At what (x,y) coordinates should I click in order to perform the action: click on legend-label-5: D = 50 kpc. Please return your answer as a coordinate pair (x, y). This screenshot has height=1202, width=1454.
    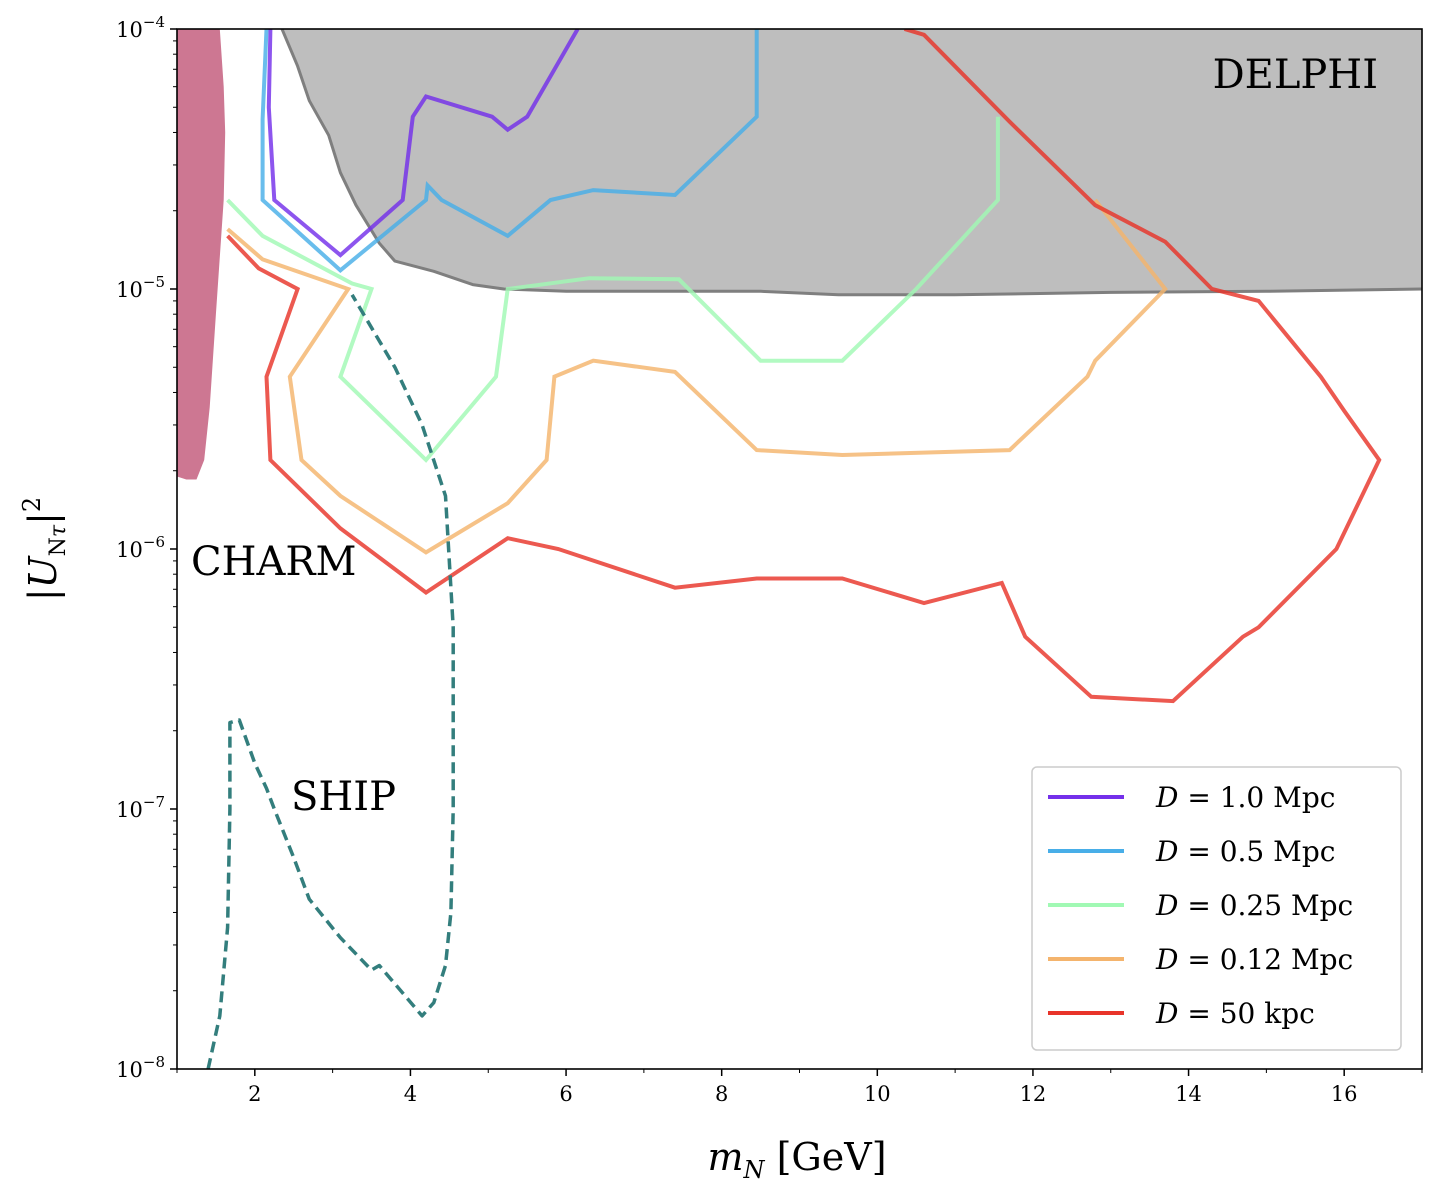
    Looking at the image, I should click on (1235, 1013).